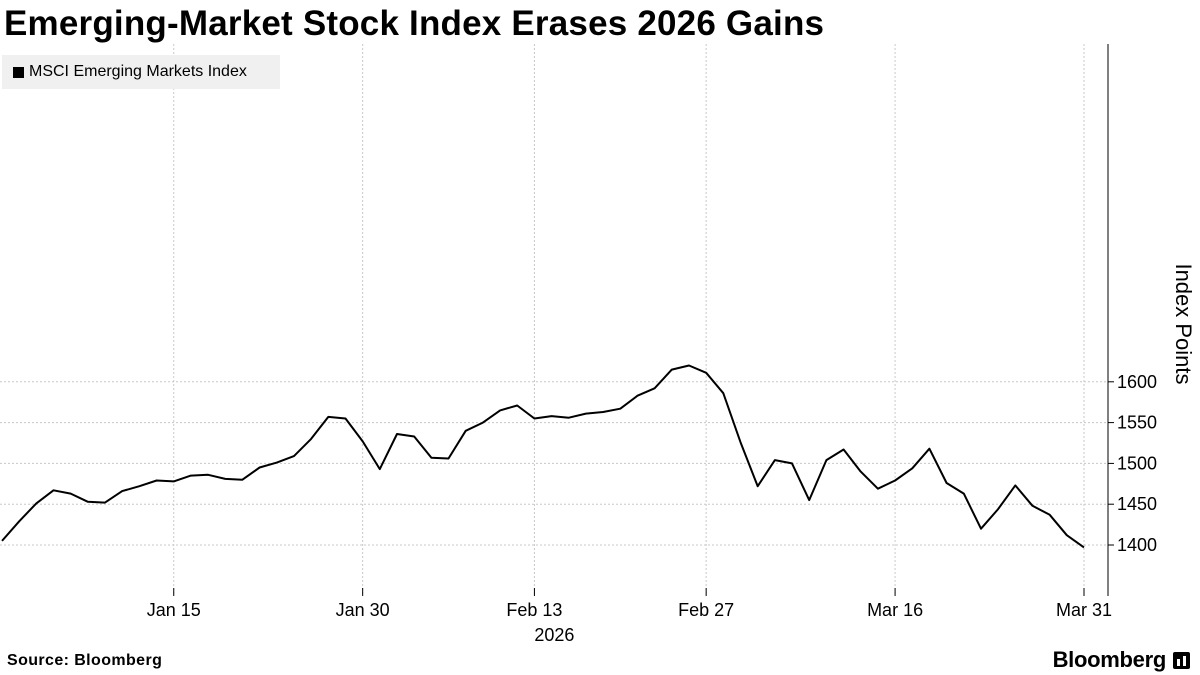  I want to click on x-tick-label: Jan 15, so click(174, 610).